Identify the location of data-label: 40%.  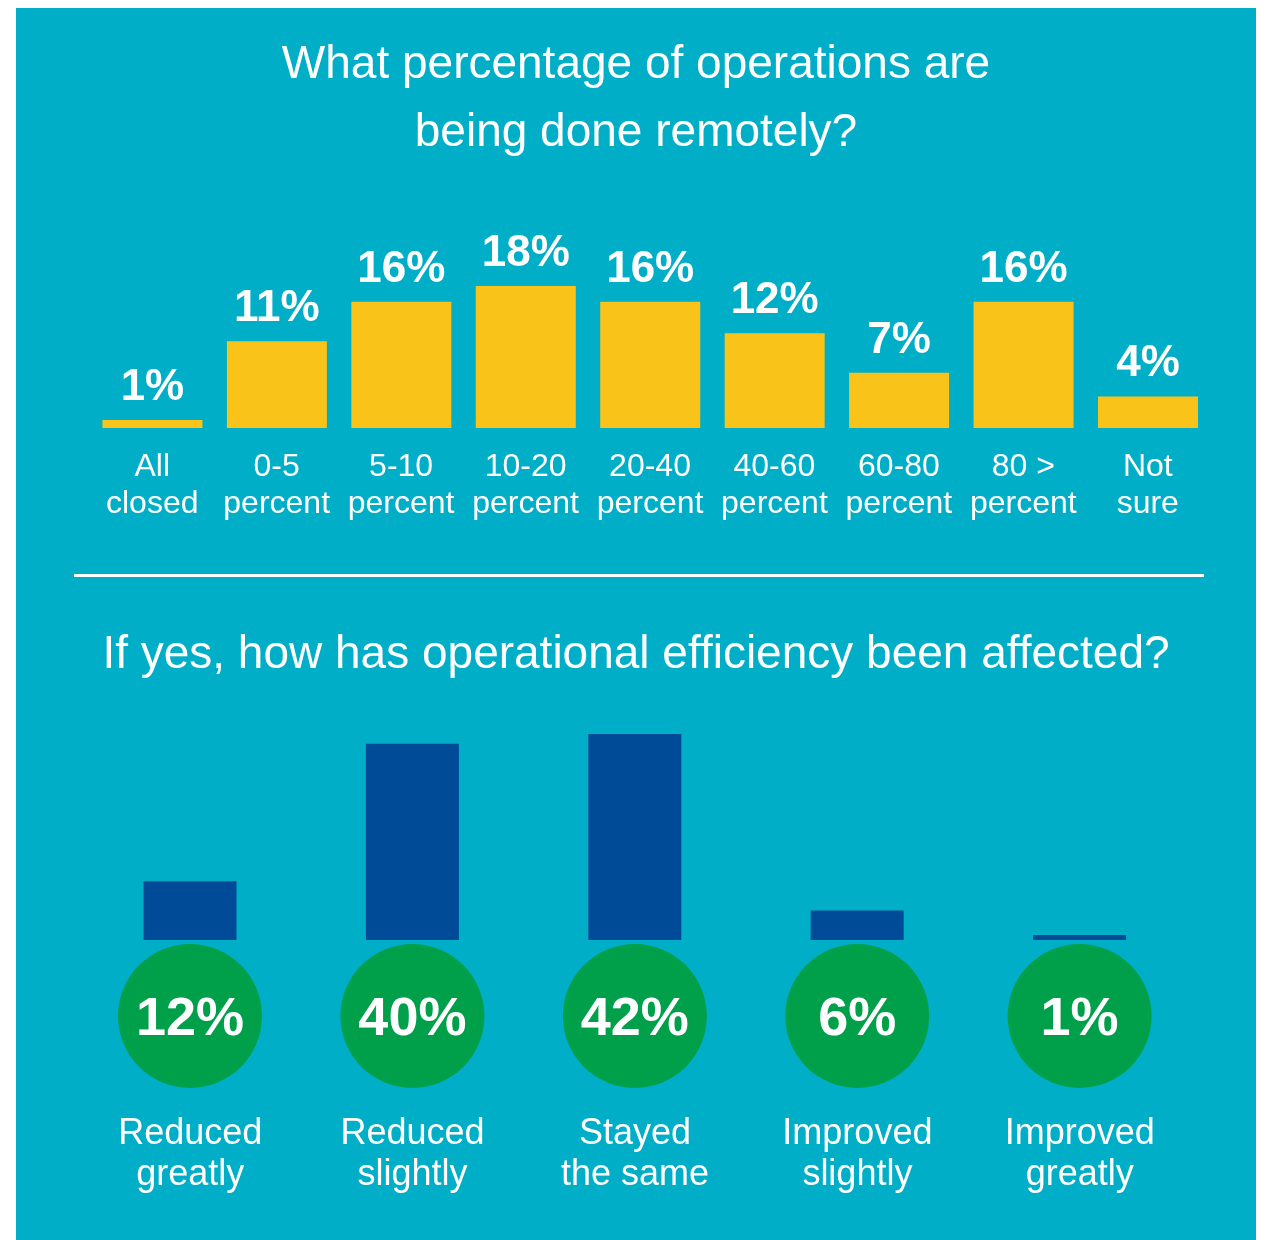
(412, 1016).